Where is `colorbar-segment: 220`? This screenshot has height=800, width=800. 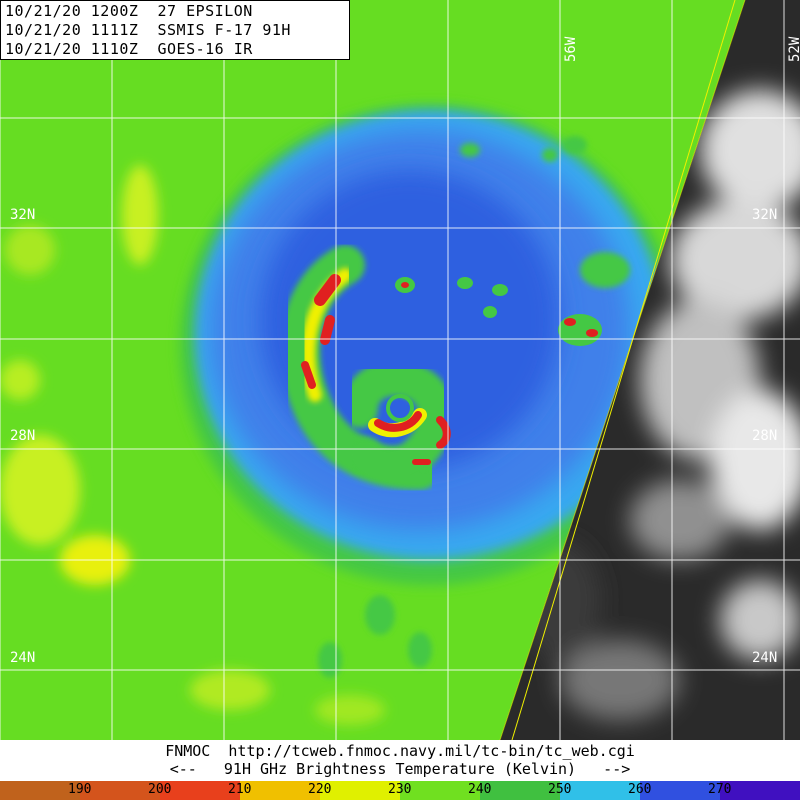 colorbar-segment: 220 is located at coordinates (354, 790).